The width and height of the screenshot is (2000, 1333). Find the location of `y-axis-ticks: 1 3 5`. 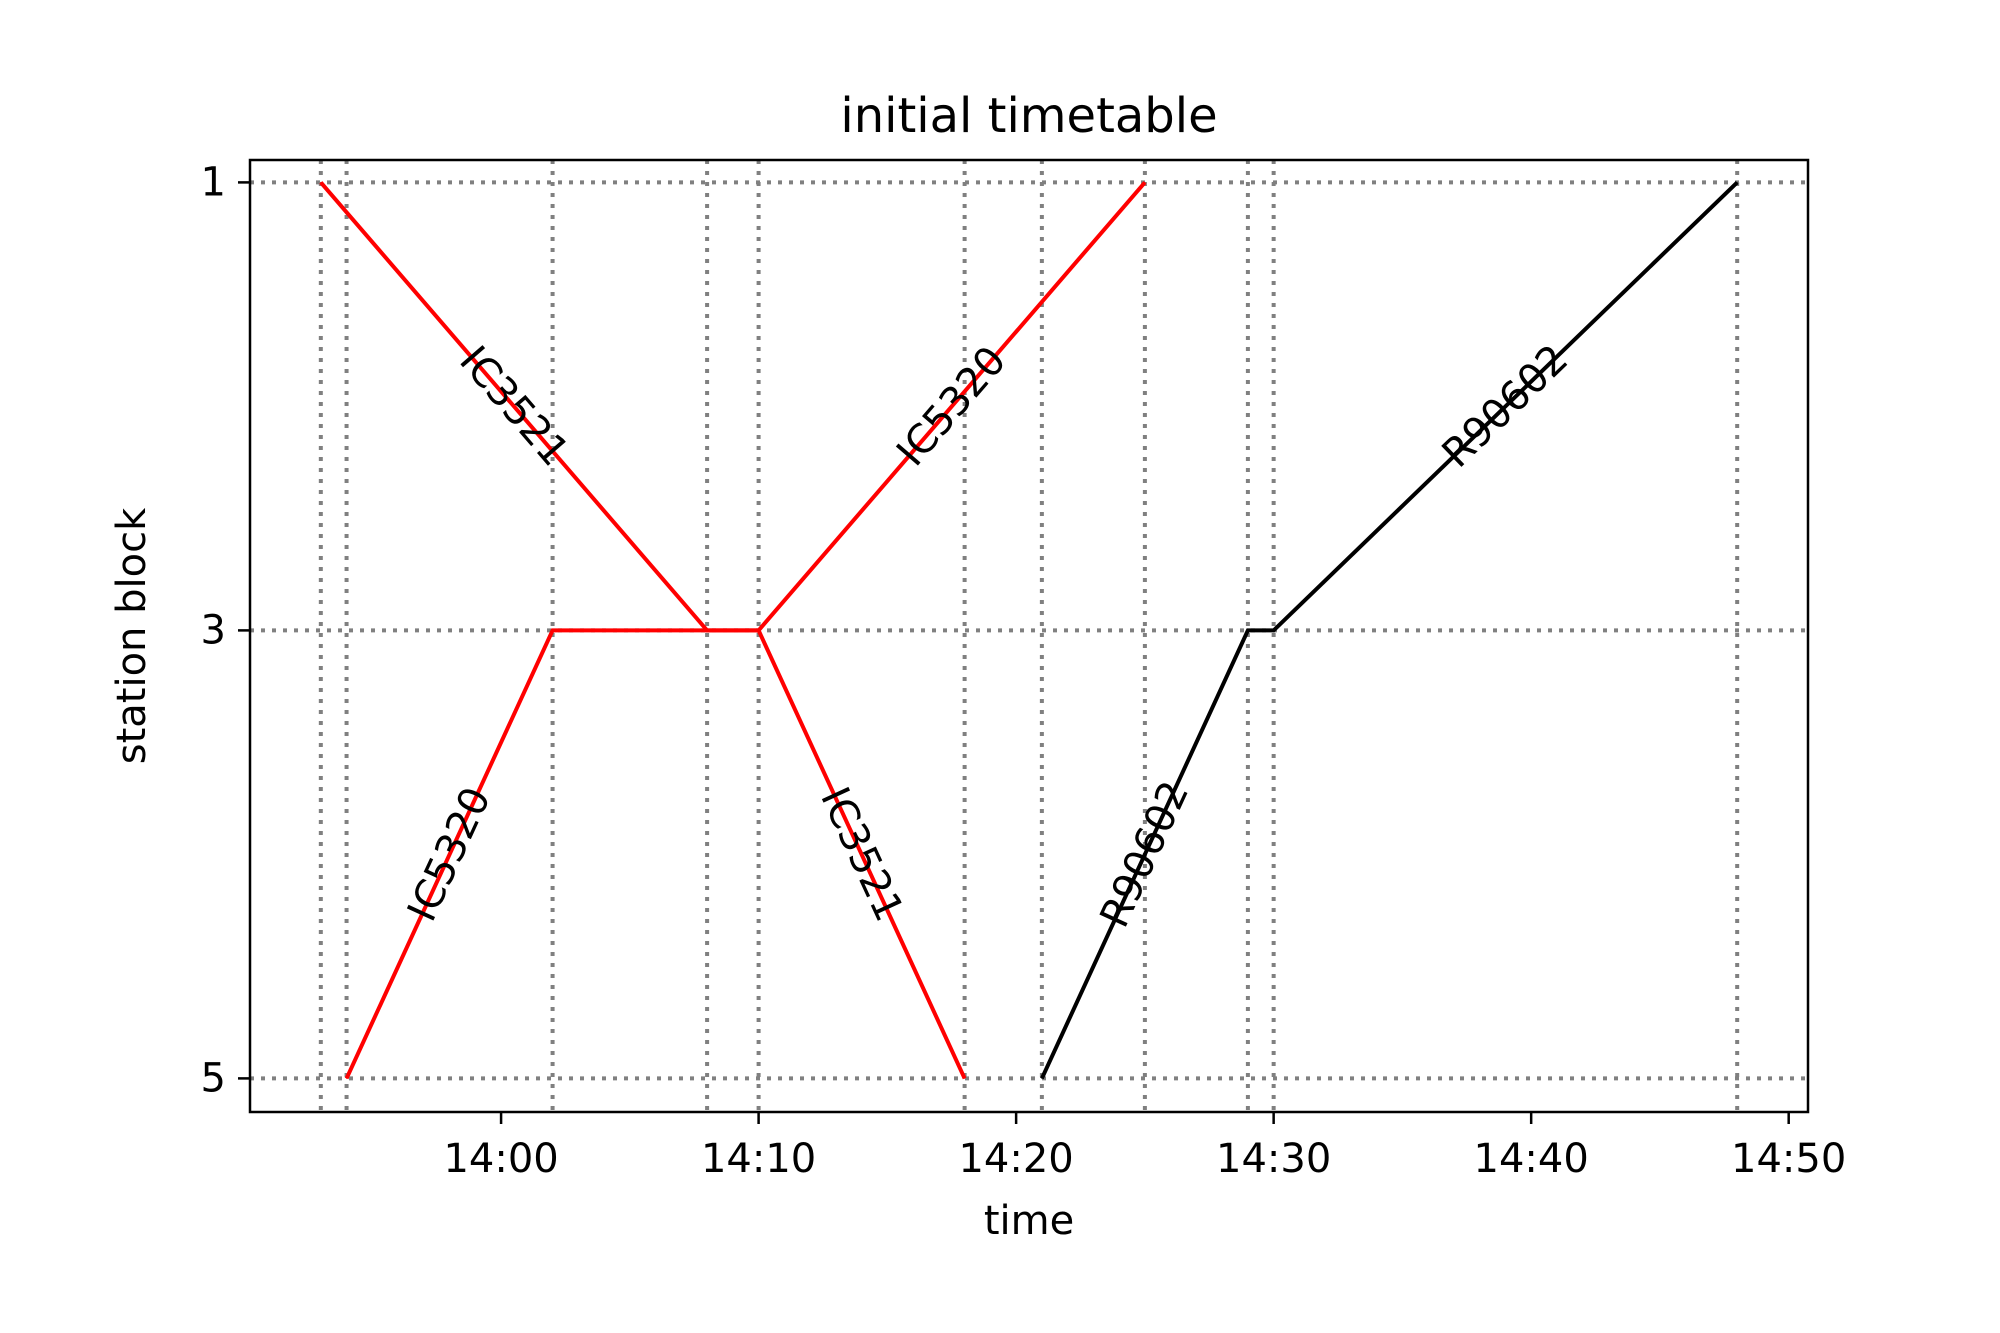

y-axis-ticks: 1 3 5 is located at coordinates (225, 630).